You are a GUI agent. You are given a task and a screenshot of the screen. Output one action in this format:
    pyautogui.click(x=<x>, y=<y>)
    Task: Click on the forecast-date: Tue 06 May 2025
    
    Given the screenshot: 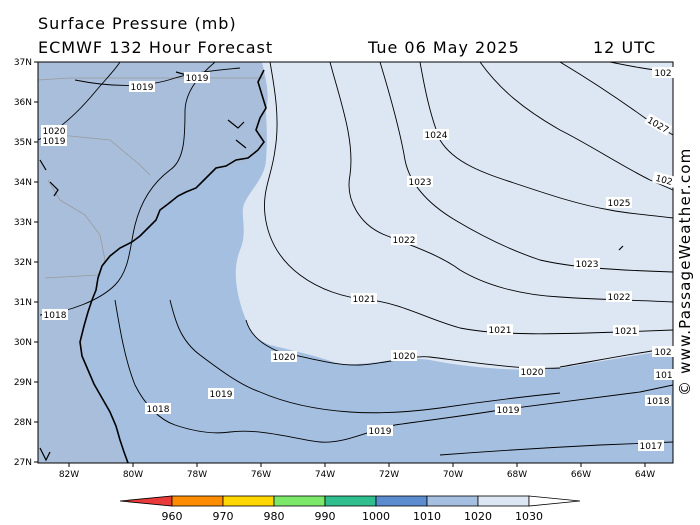 What is the action you would take?
    pyautogui.click(x=444, y=47)
    